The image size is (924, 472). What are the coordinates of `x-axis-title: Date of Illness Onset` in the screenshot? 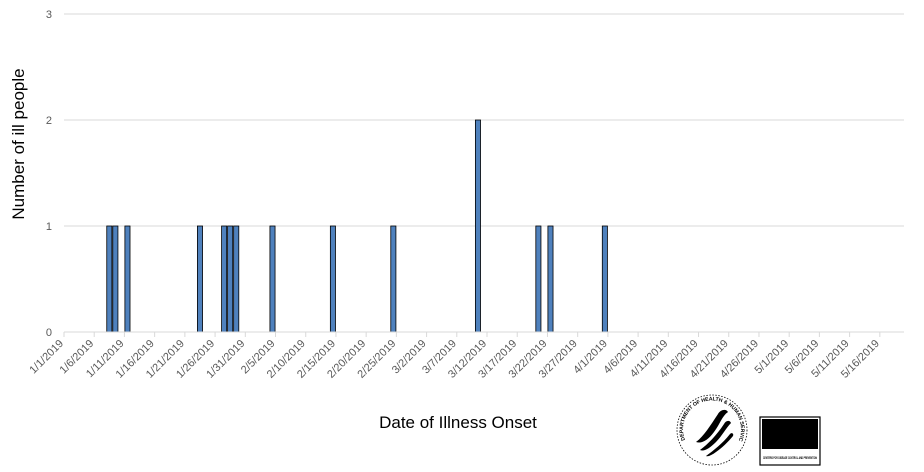 It's located at (458, 422).